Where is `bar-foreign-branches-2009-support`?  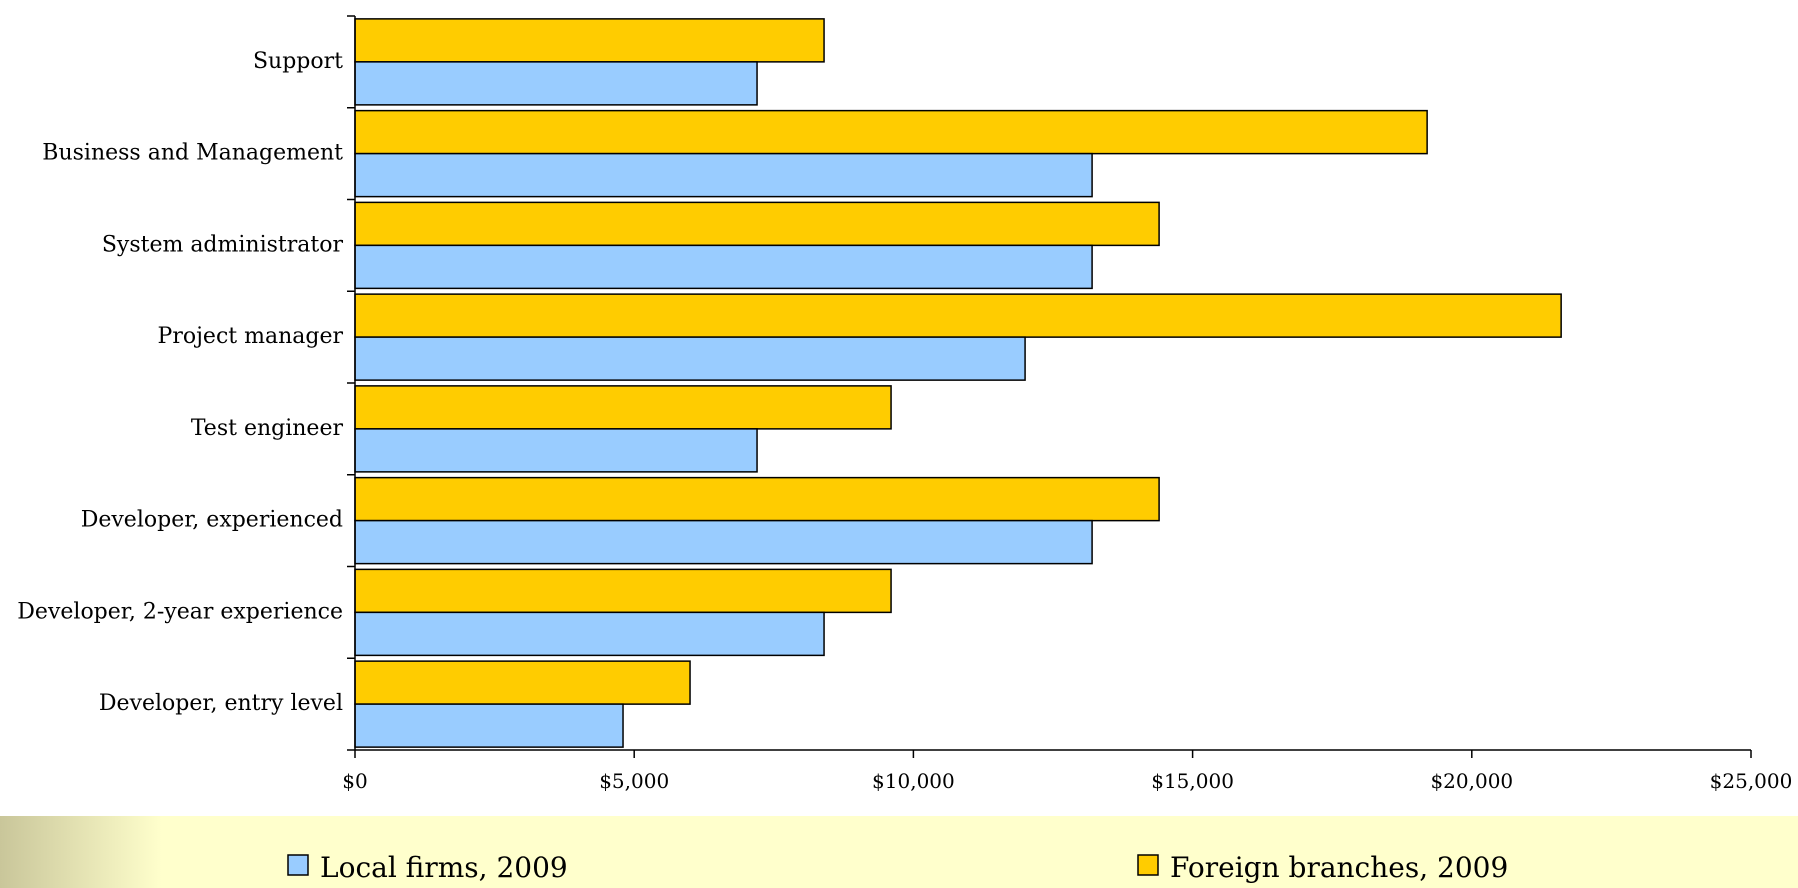 bar-foreign-branches-2009-support is located at coordinates (589, 40).